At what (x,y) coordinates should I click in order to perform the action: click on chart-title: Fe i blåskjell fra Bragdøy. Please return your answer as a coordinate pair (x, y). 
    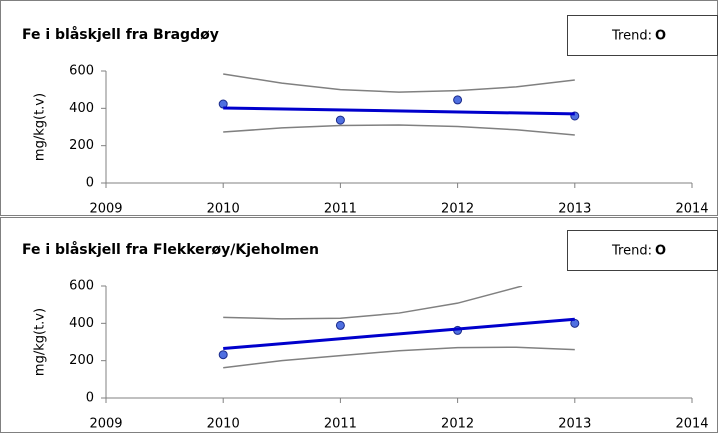
    Looking at the image, I should click on (120, 34).